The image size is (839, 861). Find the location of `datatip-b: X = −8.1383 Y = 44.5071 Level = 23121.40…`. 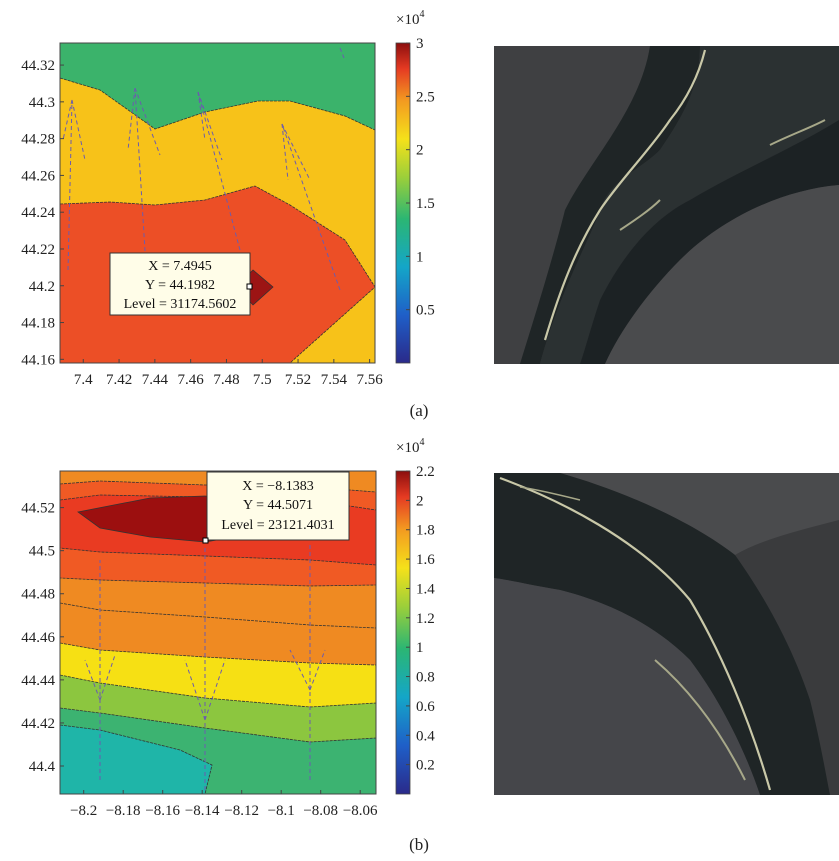

datatip-b: X = −8.1383 Y = 44.5071 Level = 23121.40… is located at coordinates (276, 507).